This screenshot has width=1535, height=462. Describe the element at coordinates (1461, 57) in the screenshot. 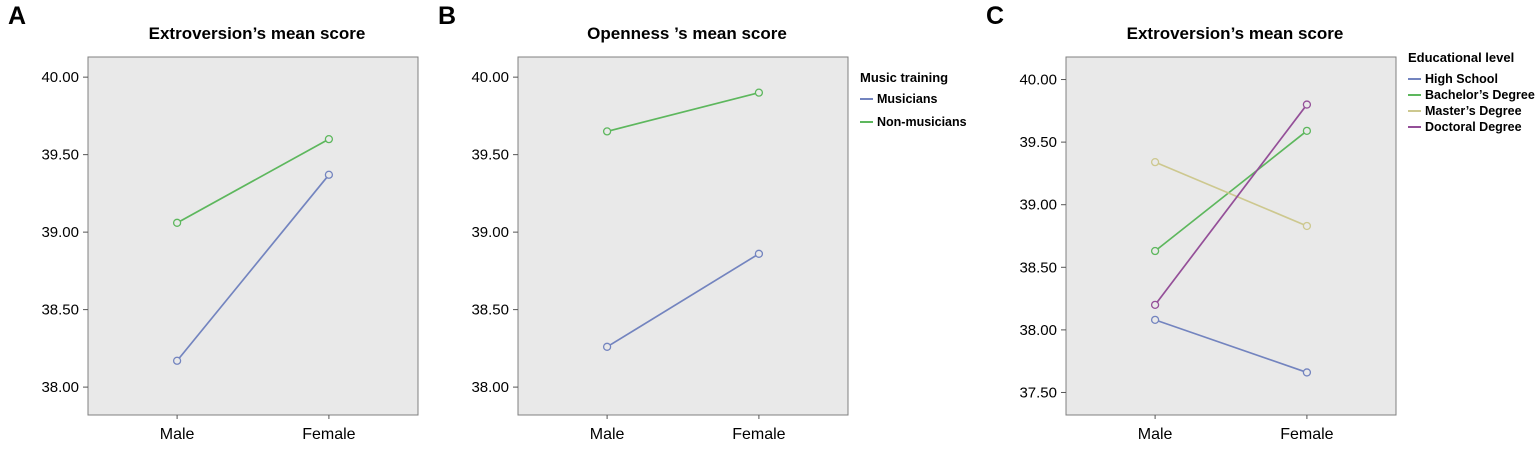

I see `legend-title: Educational level` at that location.